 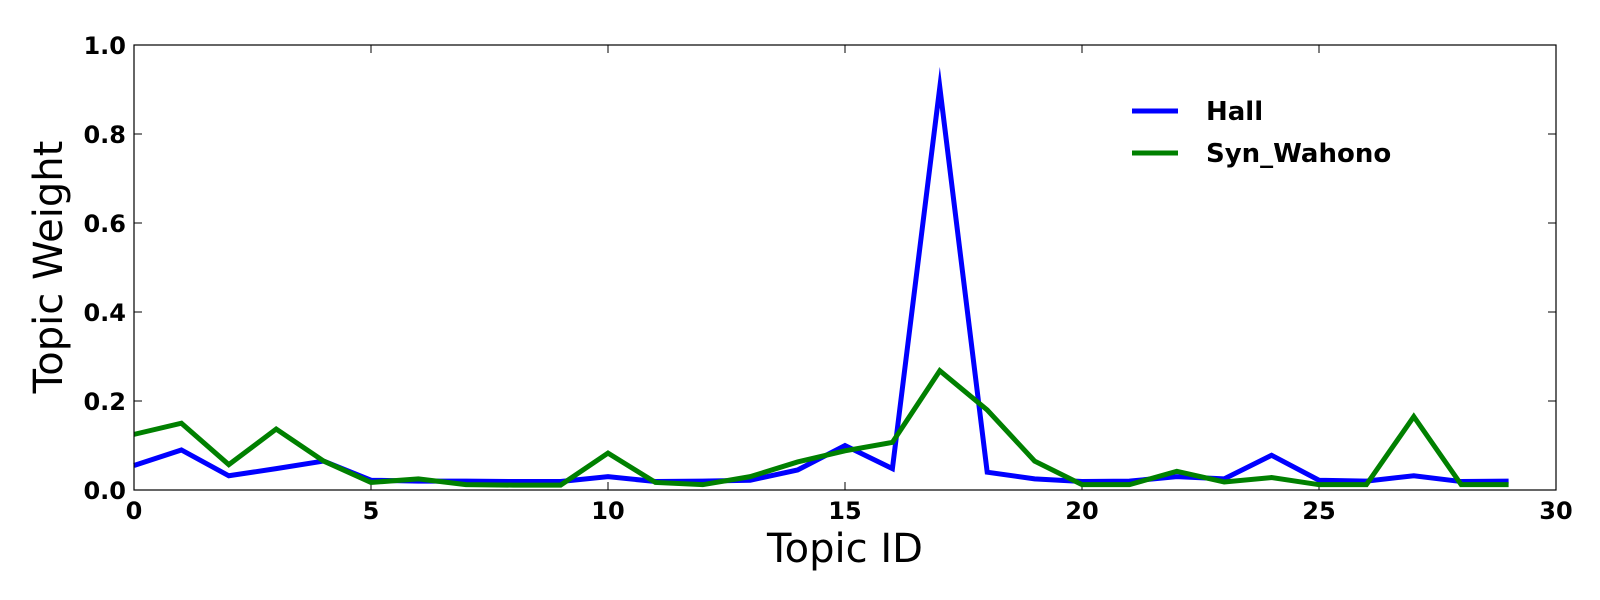 I want to click on x-tick-label: 20, so click(x=1081, y=511).